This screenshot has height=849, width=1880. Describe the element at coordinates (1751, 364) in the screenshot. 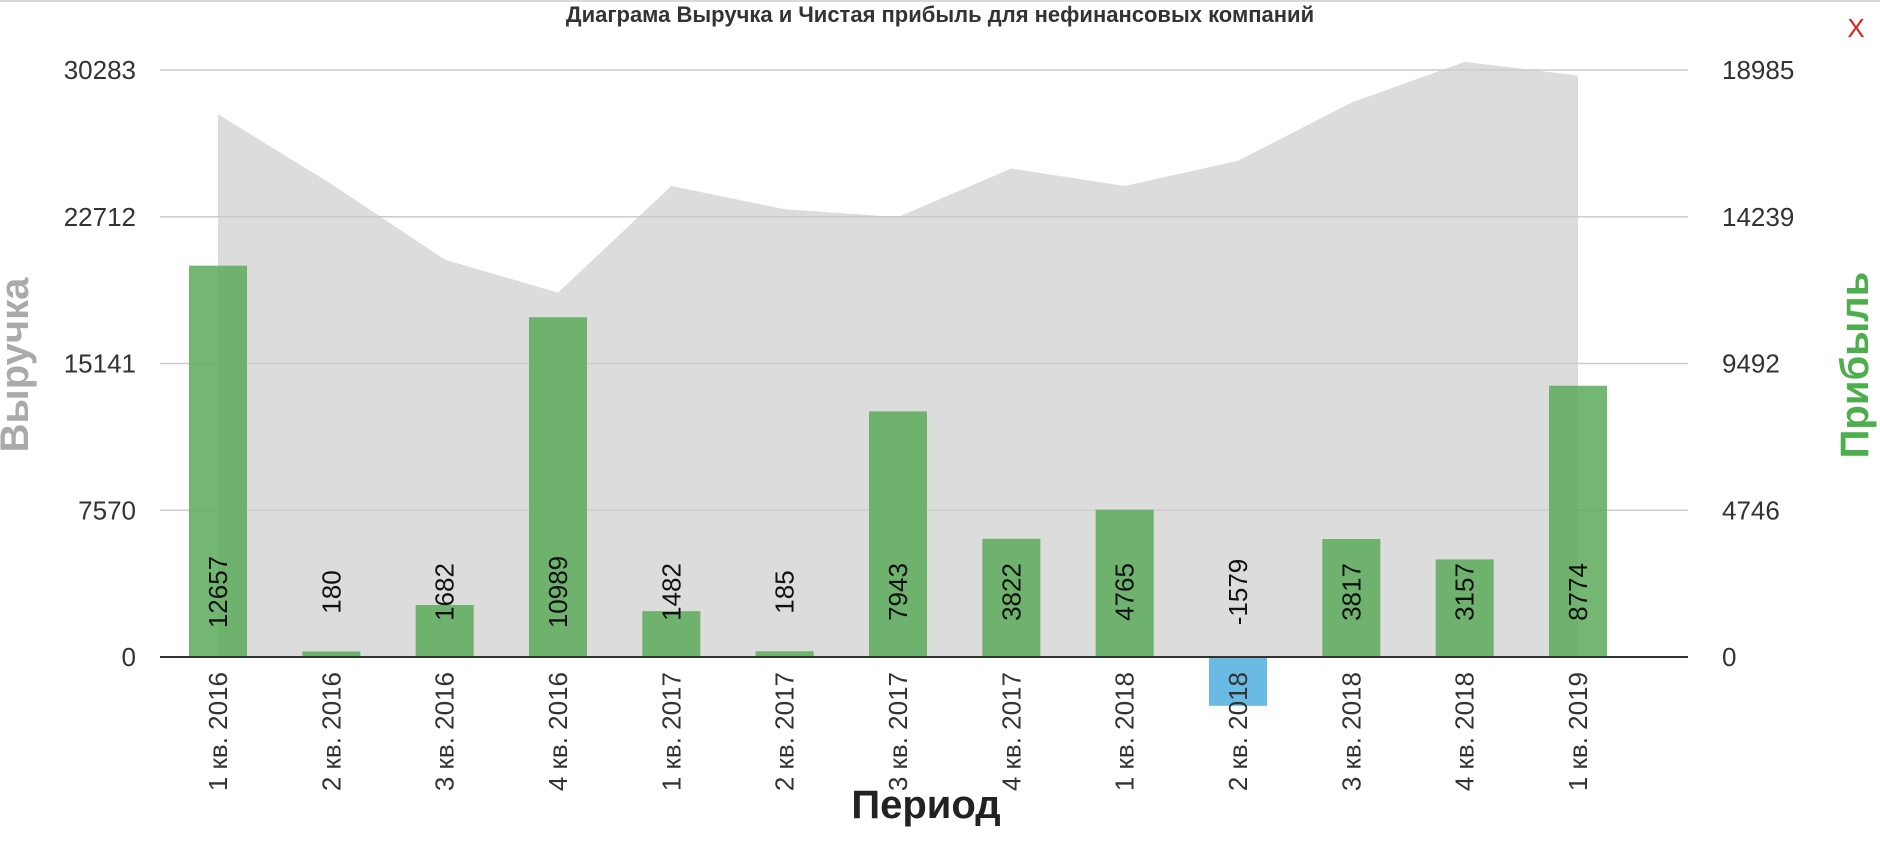

I see `right-tick-label: 9492` at that location.